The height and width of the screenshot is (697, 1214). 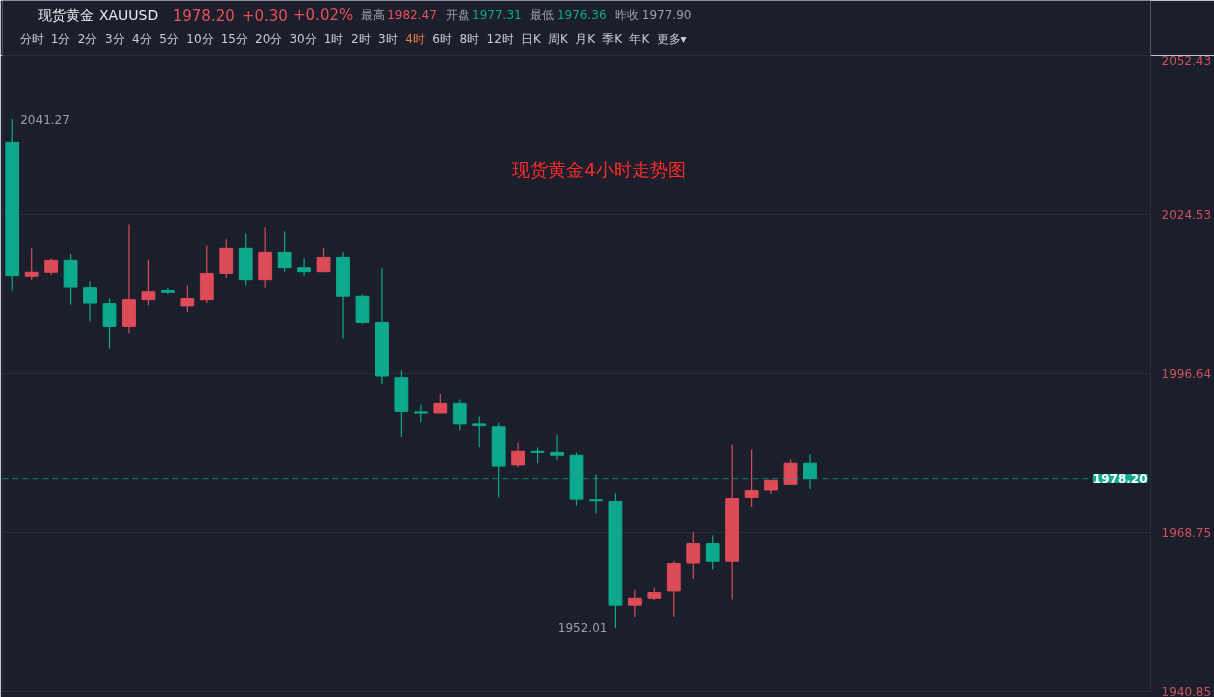 I want to click on text: 3时, so click(x=388, y=38).